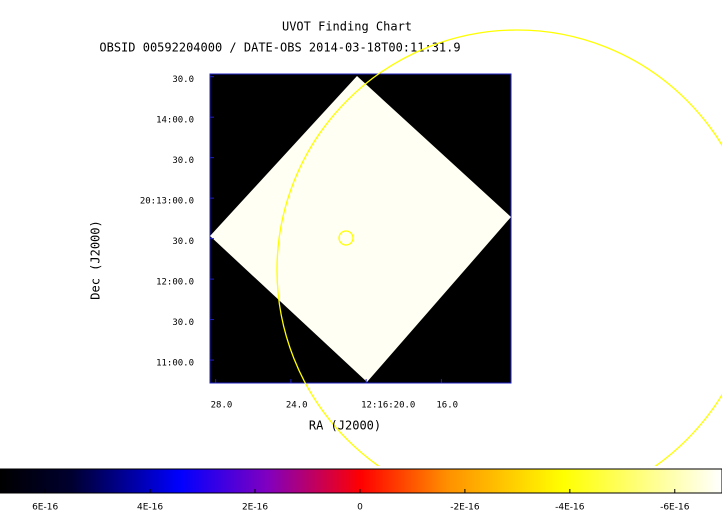 This screenshot has width=722, height=511. I want to click on title: UVOT Finding Chart, so click(347, 27).